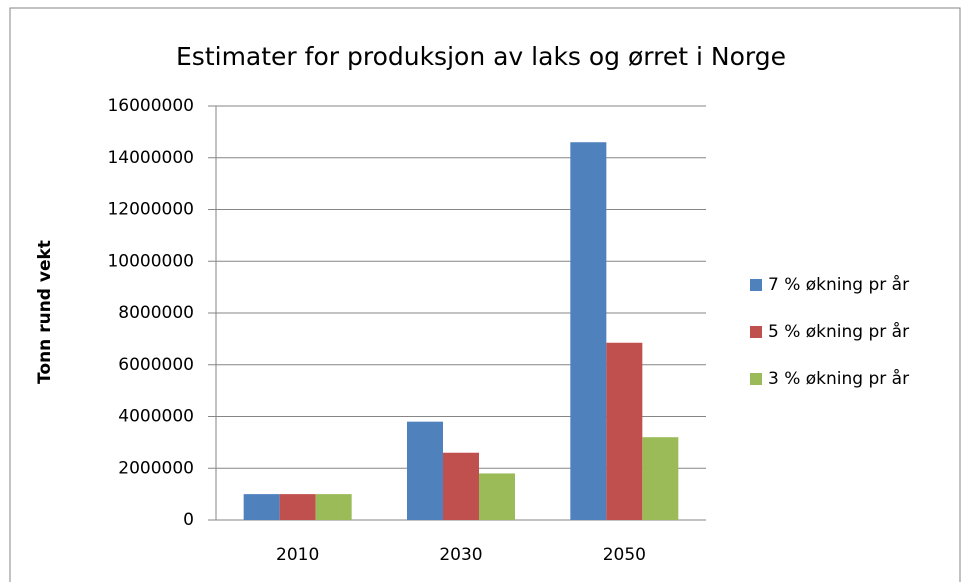  Describe the element at coordinates (156, 417) in the screenshot. I see `y-tick-label: 4000000` at that location.